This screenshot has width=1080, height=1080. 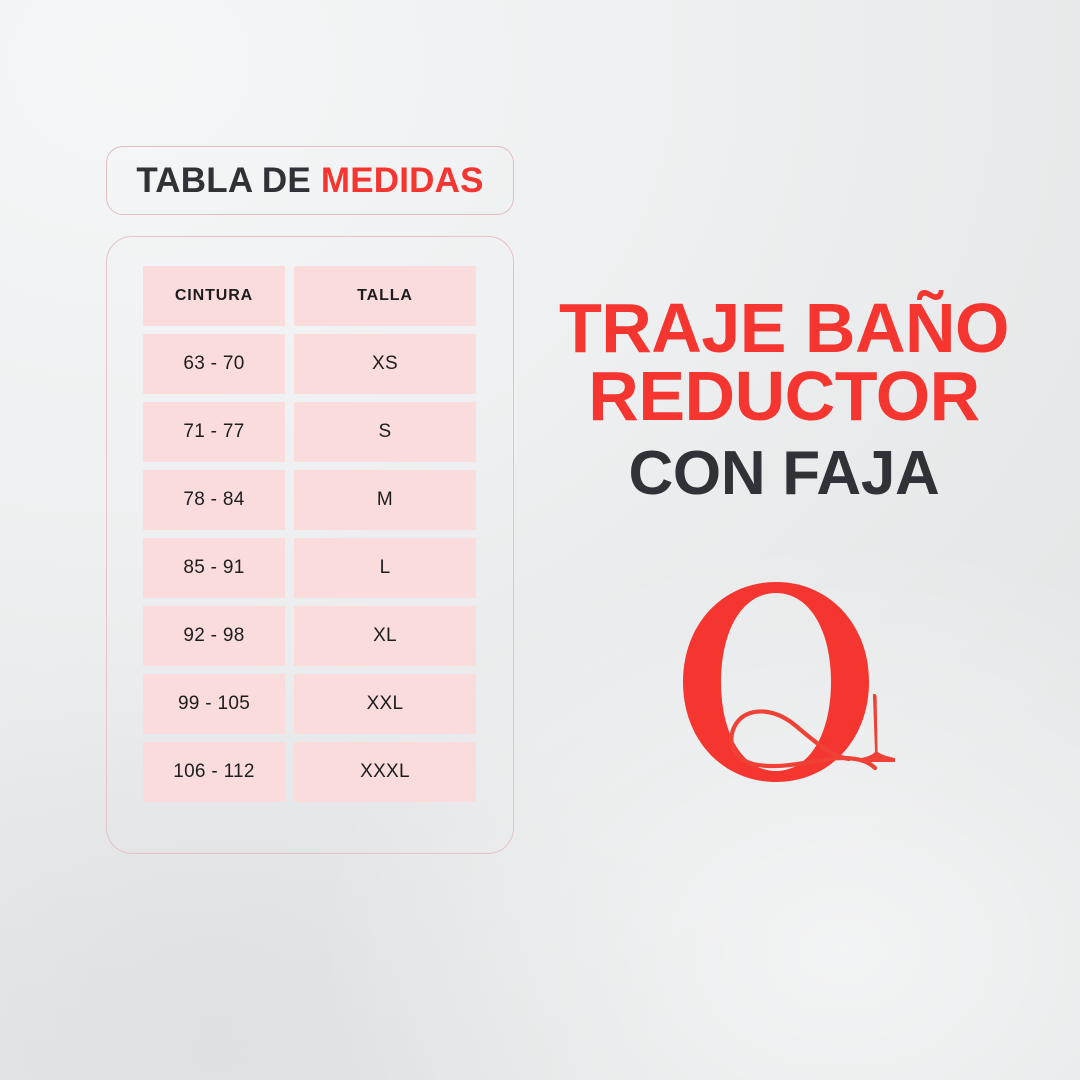 I want to click on headline-line-3: CON FAJA, so click(x=784, y=473).